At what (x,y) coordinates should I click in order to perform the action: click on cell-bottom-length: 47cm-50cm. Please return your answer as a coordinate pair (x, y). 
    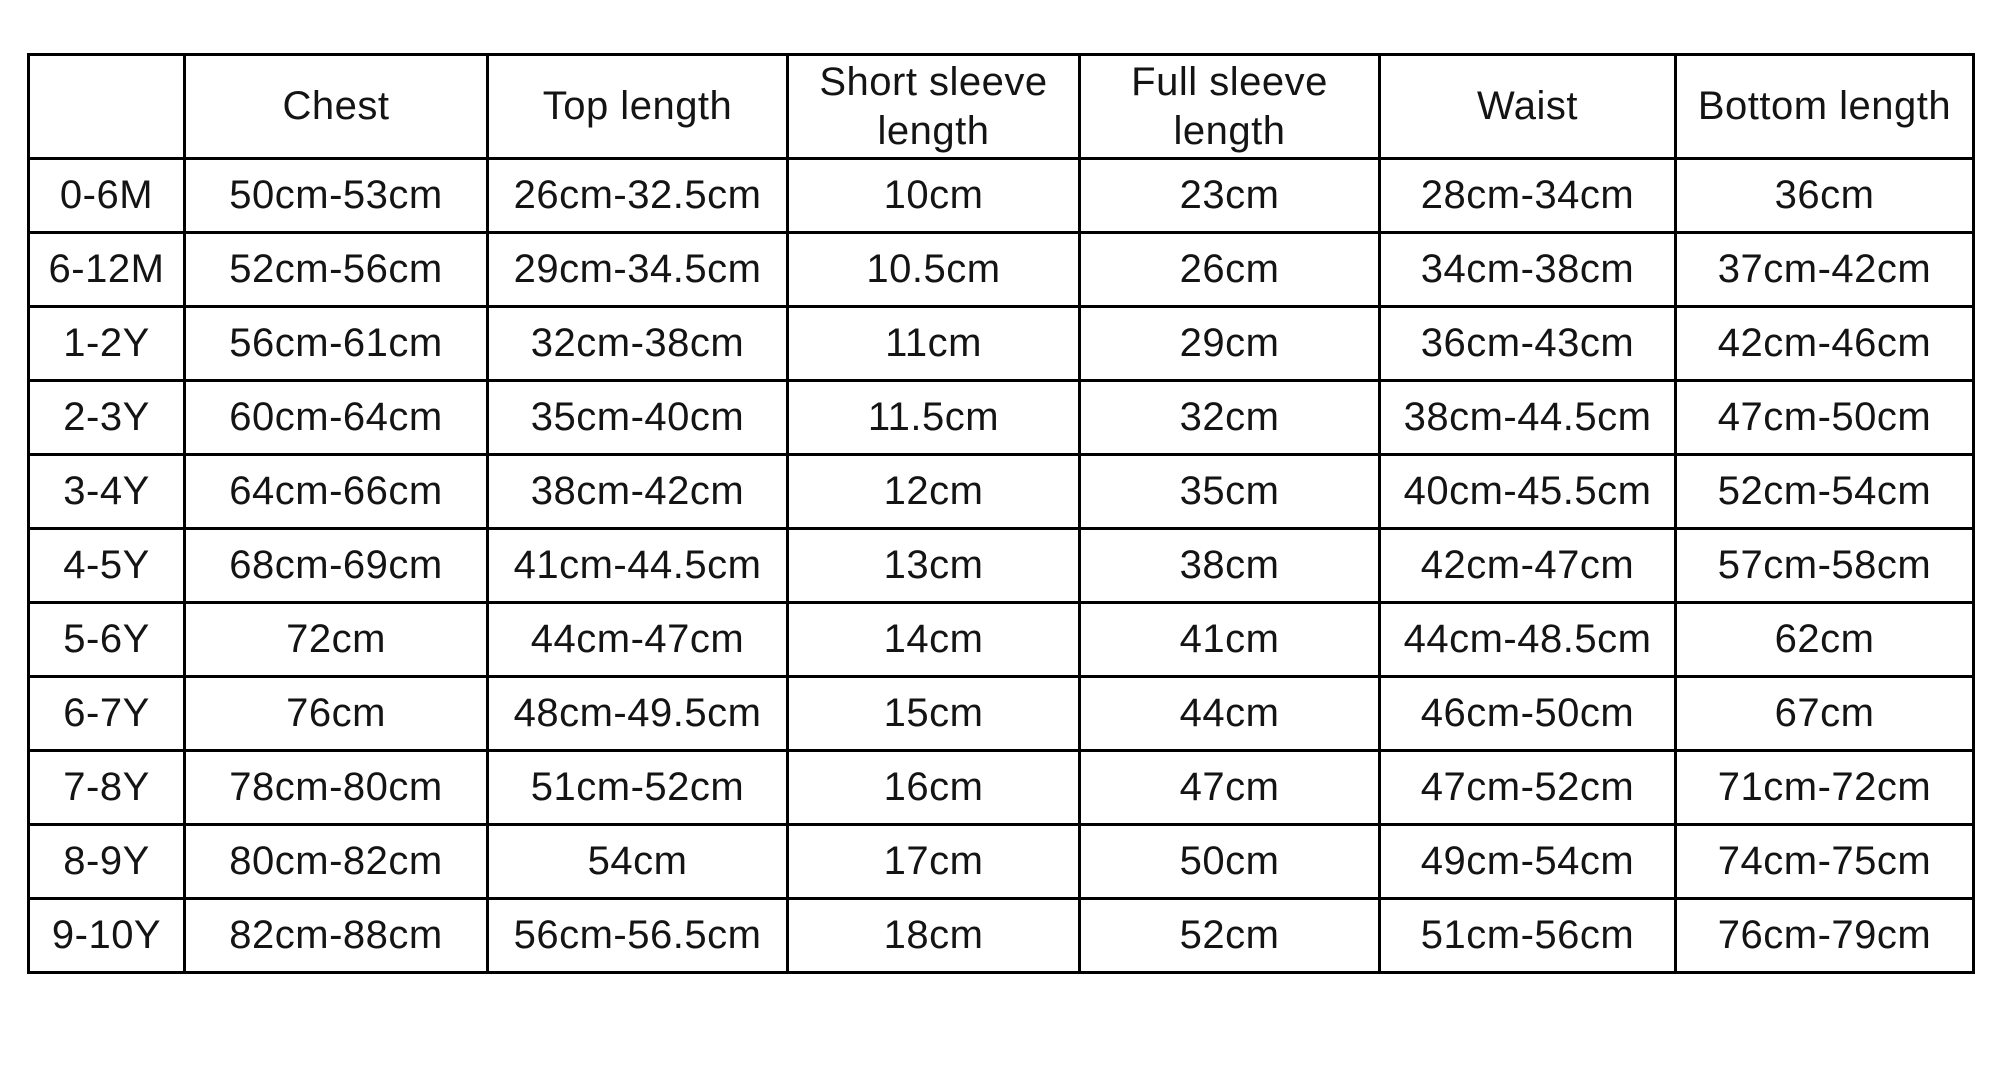
    Looking at the image, I should click on (1824, 417).